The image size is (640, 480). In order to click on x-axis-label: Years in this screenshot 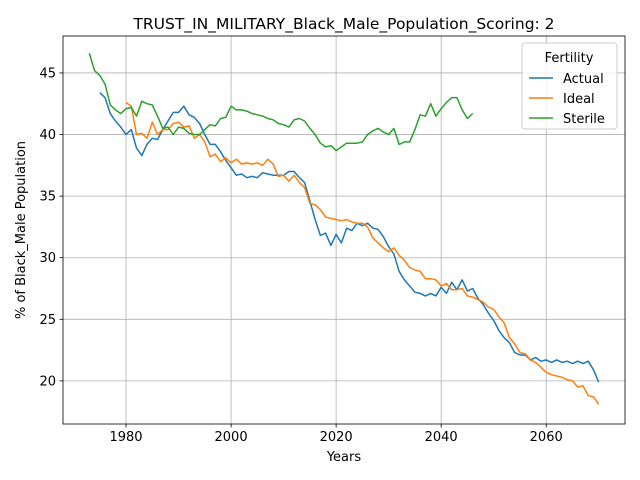, I will do `click(344, 457)`.